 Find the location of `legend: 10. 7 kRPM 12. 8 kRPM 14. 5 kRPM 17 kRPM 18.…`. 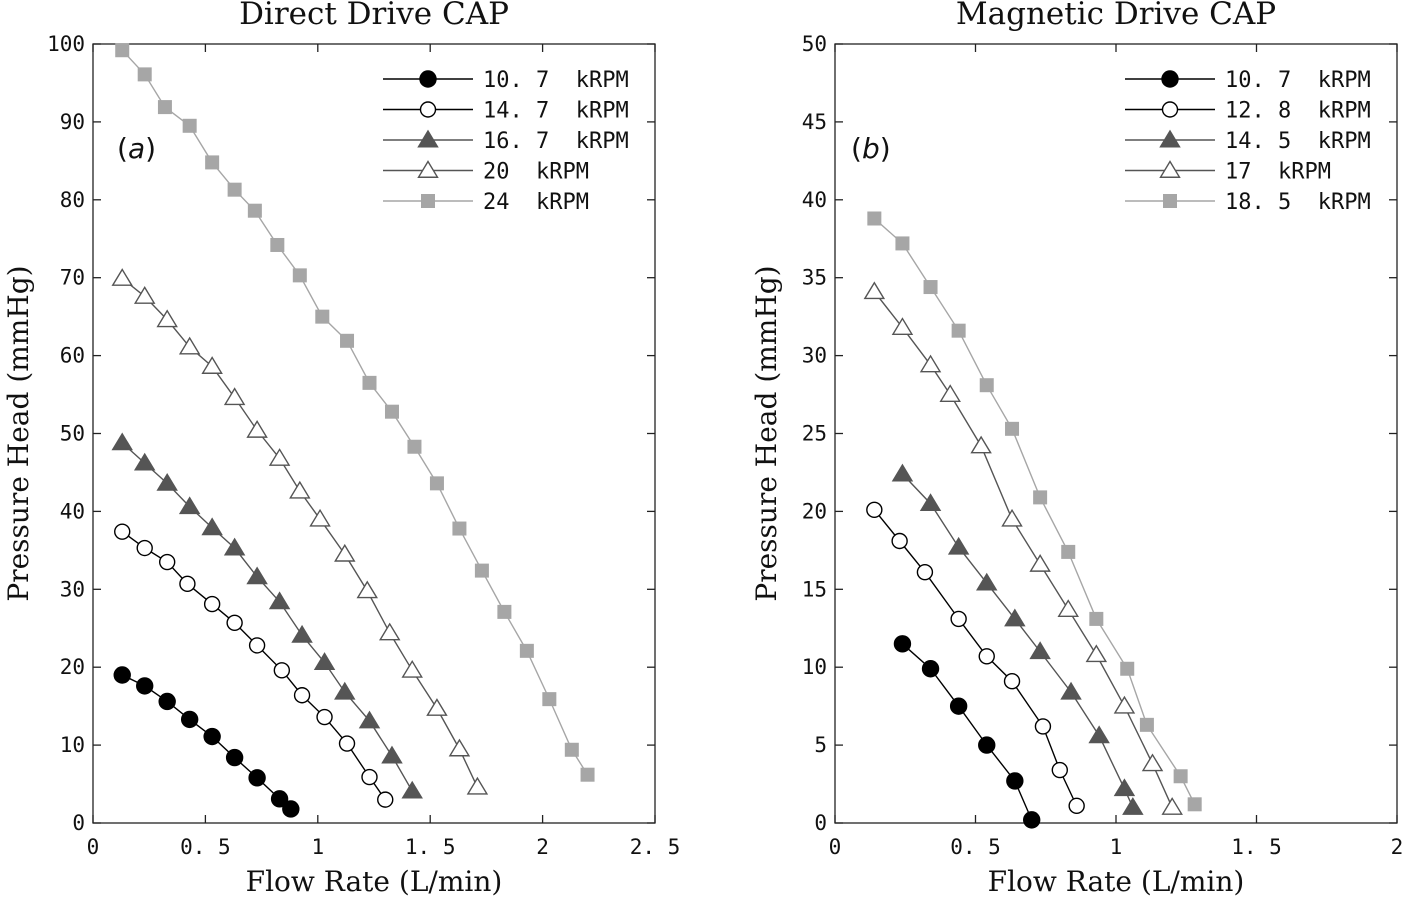

legend: 10. 7 kRPM 12. 8 kRPM 14. 5 kRPM 17 kRPM 18.… is located at coordinates (1248, 141).